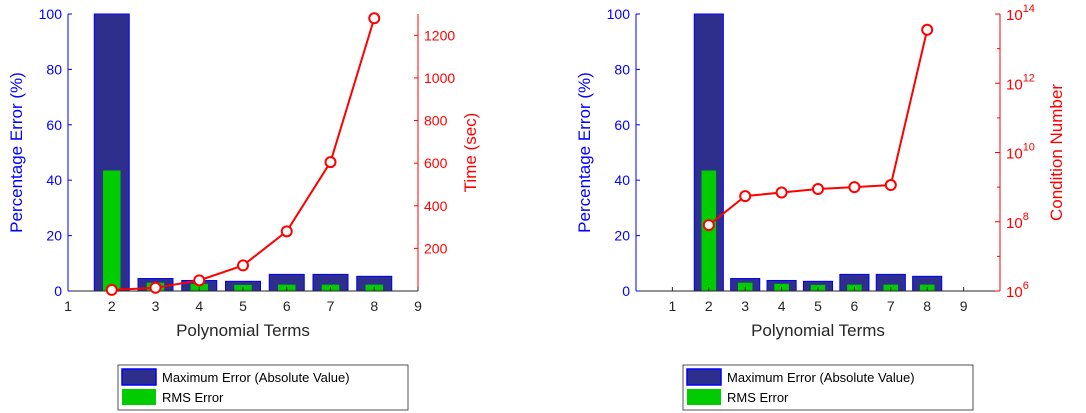  What do you see at coordinates (1026, 217) in the screenshot?
I see `y2-tick-exponent: 8` at bounding box center [1026, 217].